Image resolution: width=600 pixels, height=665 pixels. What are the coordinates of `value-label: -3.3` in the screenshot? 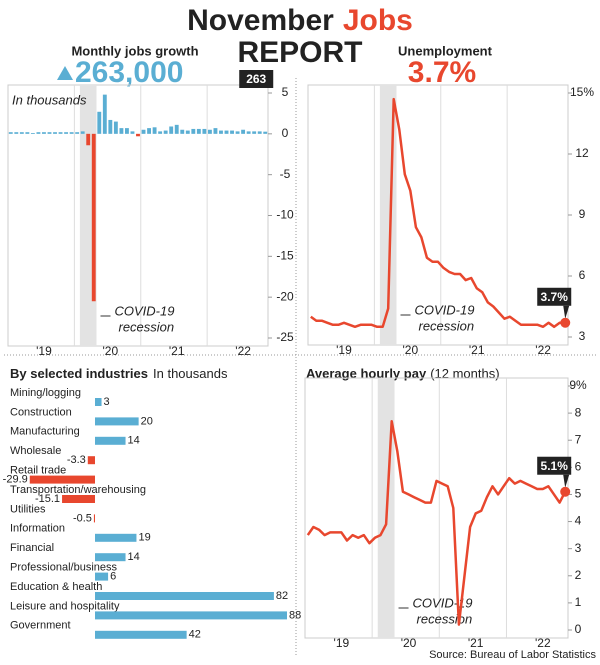 It's located at (76, 460).